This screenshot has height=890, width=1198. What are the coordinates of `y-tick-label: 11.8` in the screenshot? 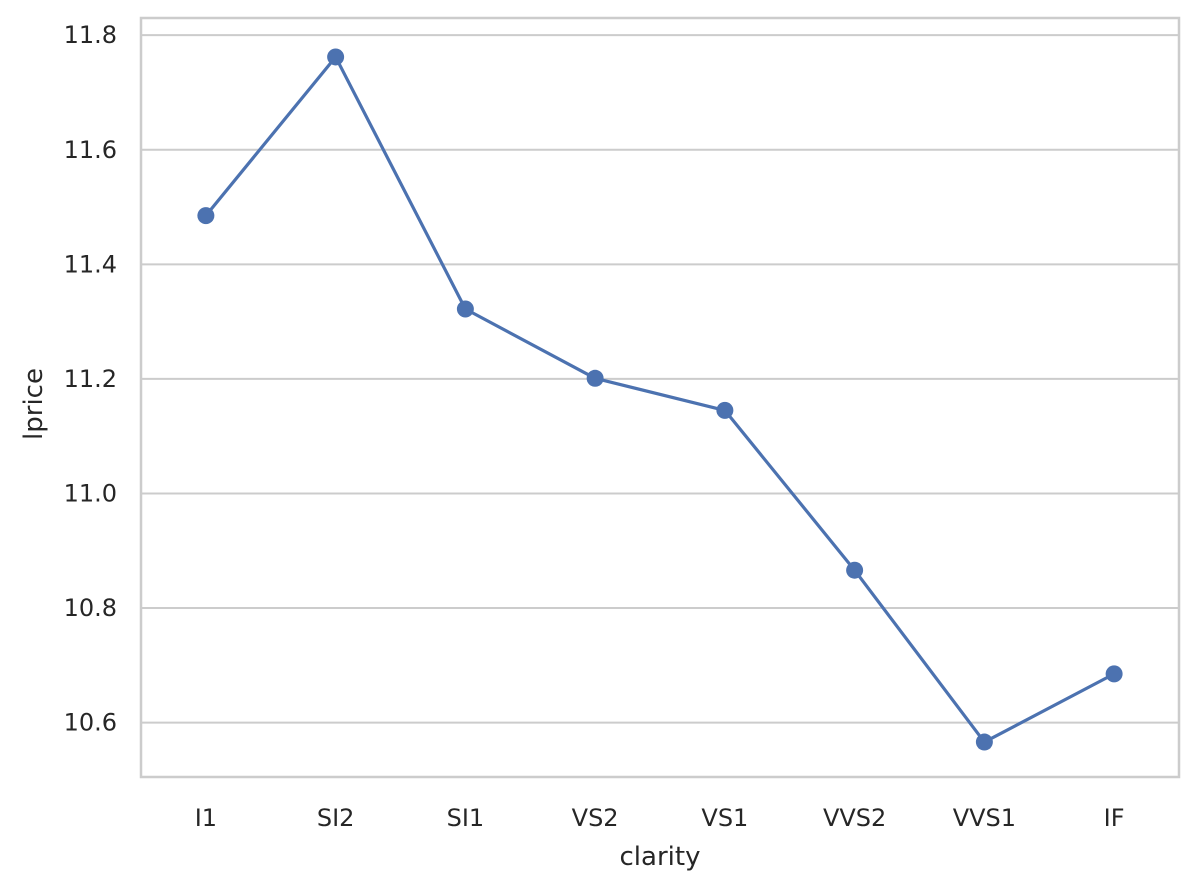 It's located at (90, 35).